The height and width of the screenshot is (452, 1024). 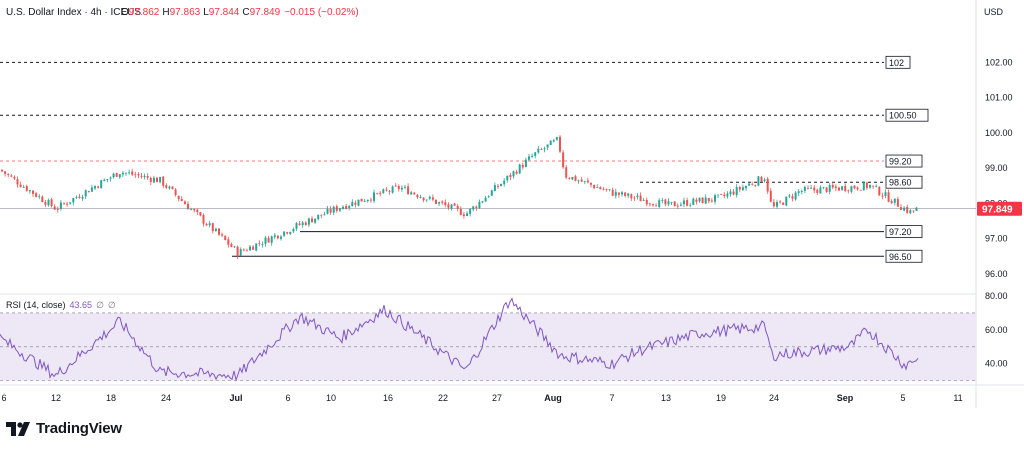 What do you see at coordinates (443, 398) in the screenshot?
I see `time-tick-label: 22` at bounding box center [443, 398].